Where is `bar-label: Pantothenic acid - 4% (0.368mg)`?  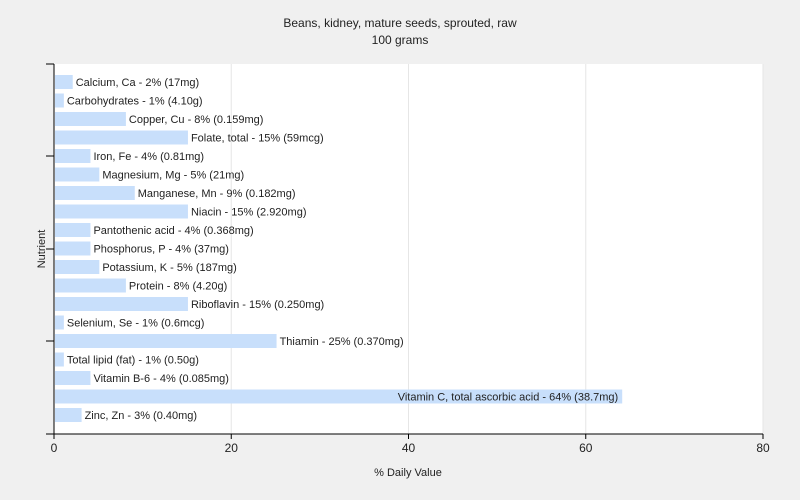
bar-label: Pantothenic acid - 4% (0.368mg) is located at coordinates (173, 231).